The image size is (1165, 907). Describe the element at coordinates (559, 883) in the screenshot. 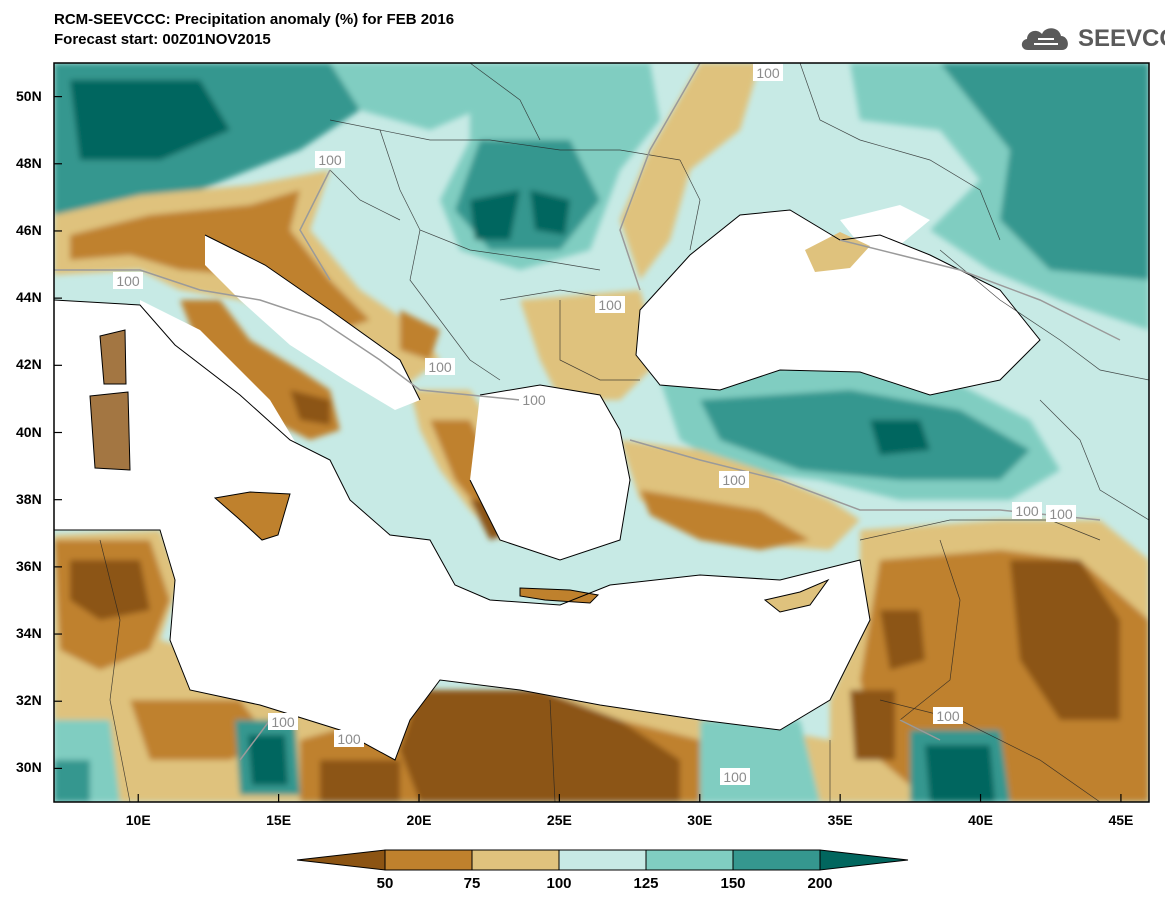

I see `colorbar-label: 100` at that location.